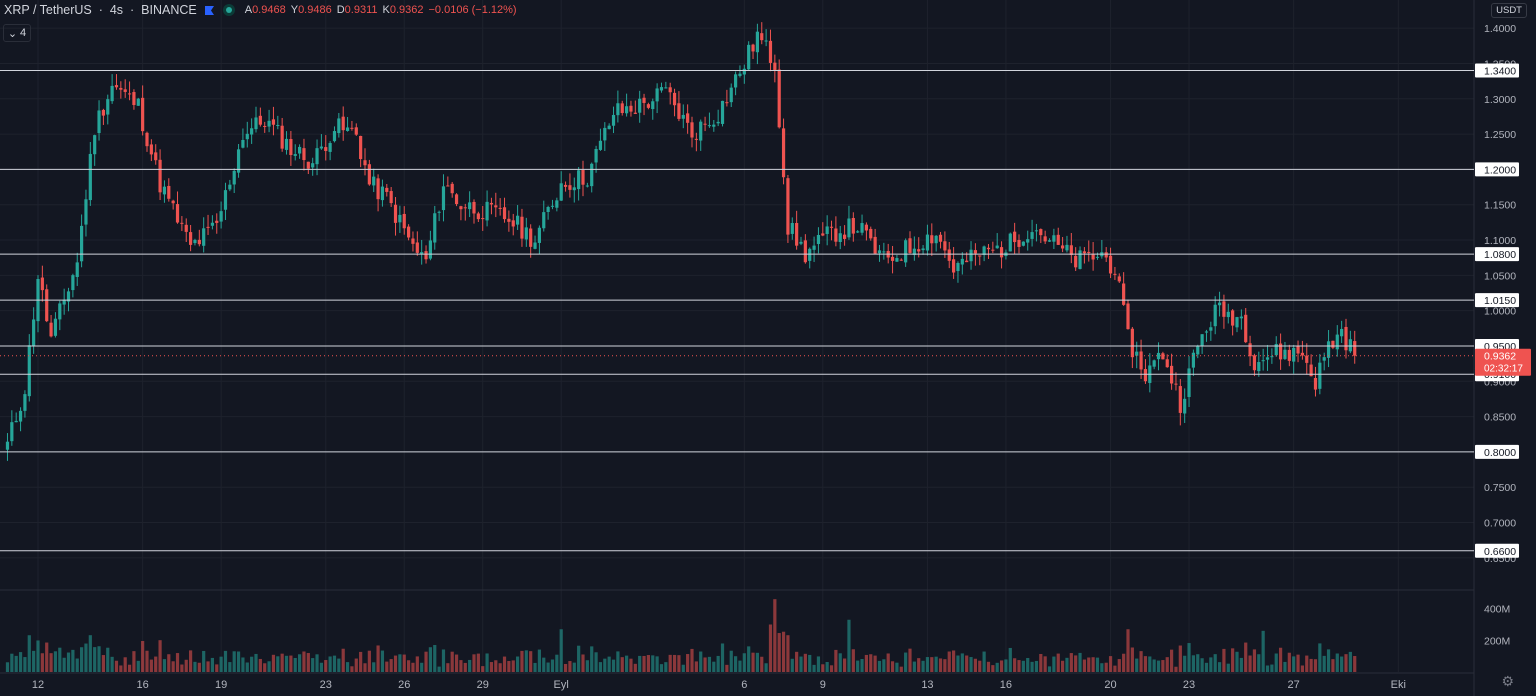 Image resolution: width=1536 pixels, height=696 pixels. What do you see at coordinates (1398, 685) in the screenshot?
I see `time-tick-label: Eki` at bounding box center [1398, 685].